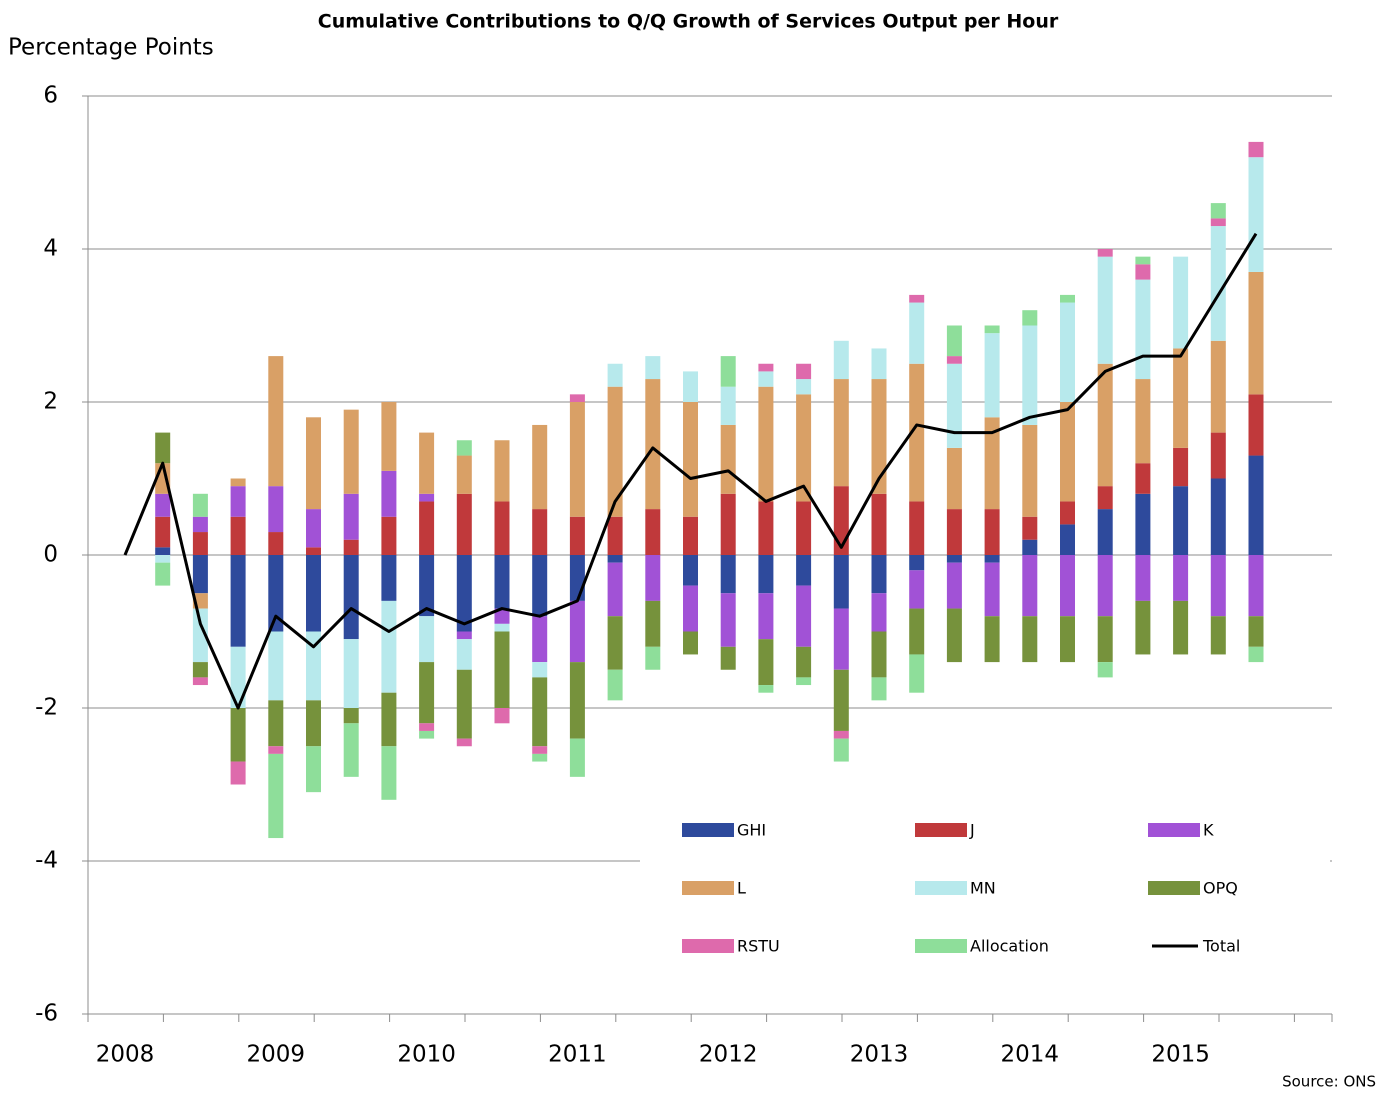 This screenshot has width=1392, height=1093. Describe the element at coordinates (1174, 888) in the screenshot. I see `legend-swatch` at that location.